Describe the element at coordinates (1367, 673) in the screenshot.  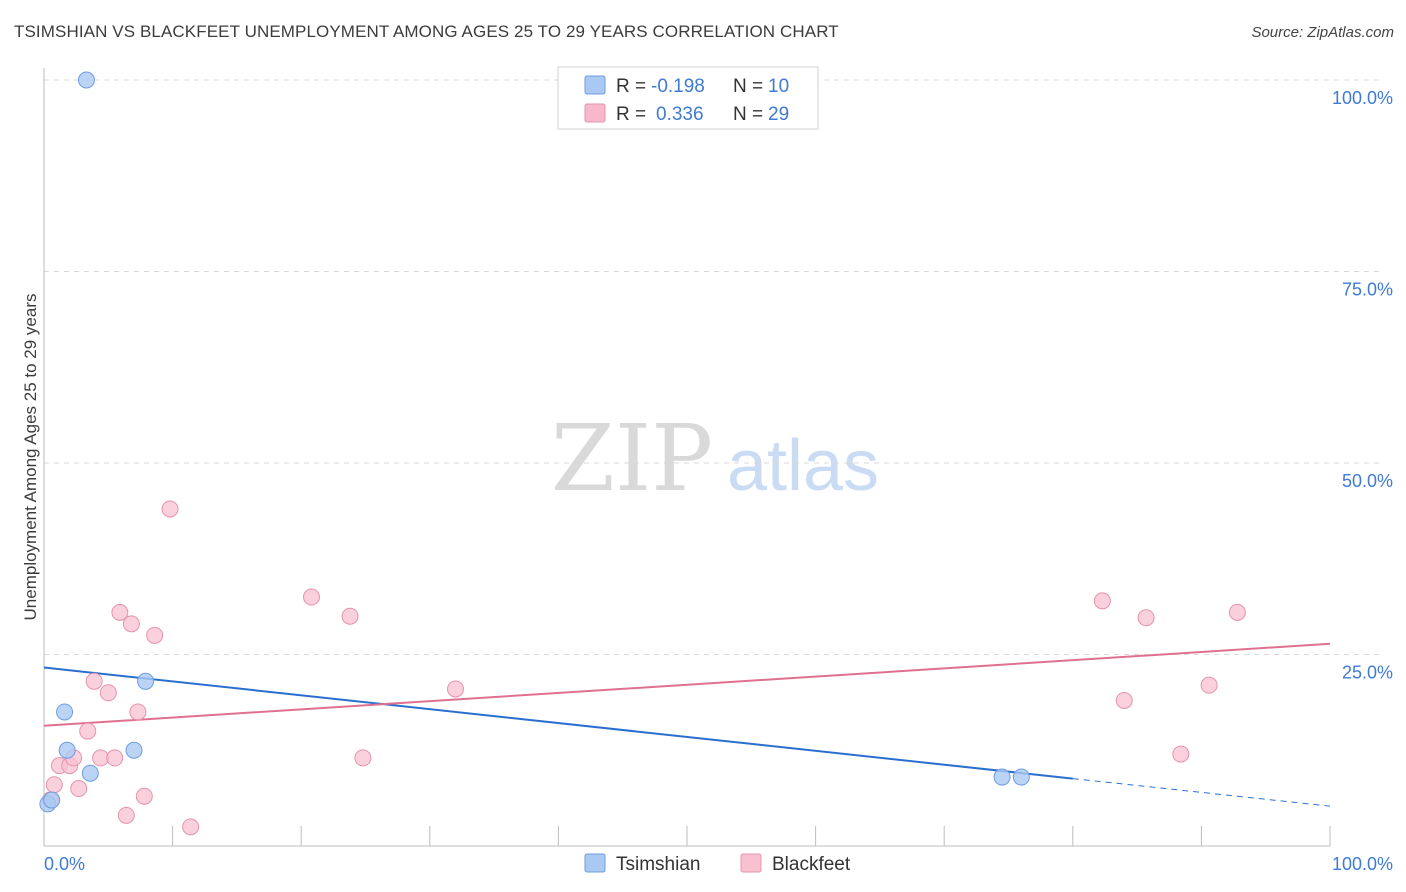
I see `y-tick-label: 25.0%` at that location.